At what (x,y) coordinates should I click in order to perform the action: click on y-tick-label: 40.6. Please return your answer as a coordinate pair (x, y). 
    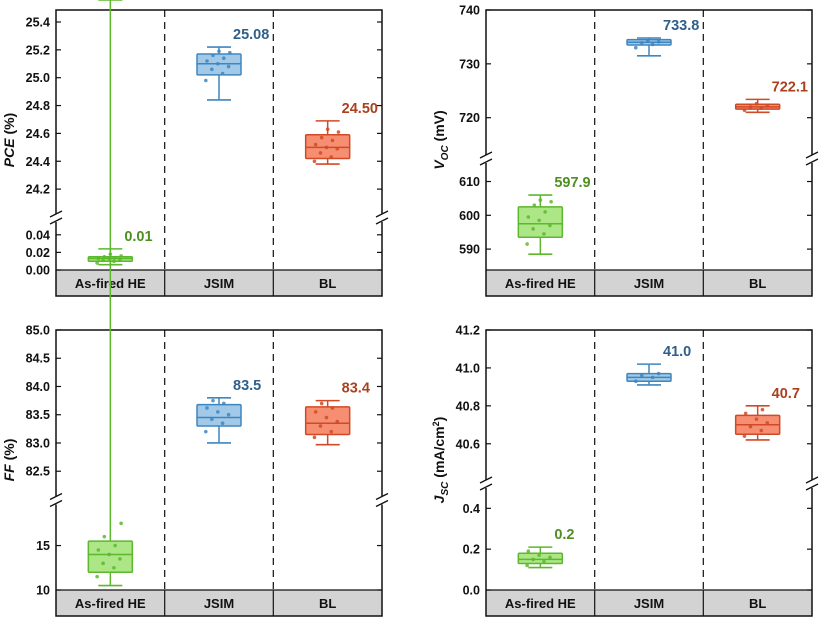
    Looking at the image, I should click on (468, 444).